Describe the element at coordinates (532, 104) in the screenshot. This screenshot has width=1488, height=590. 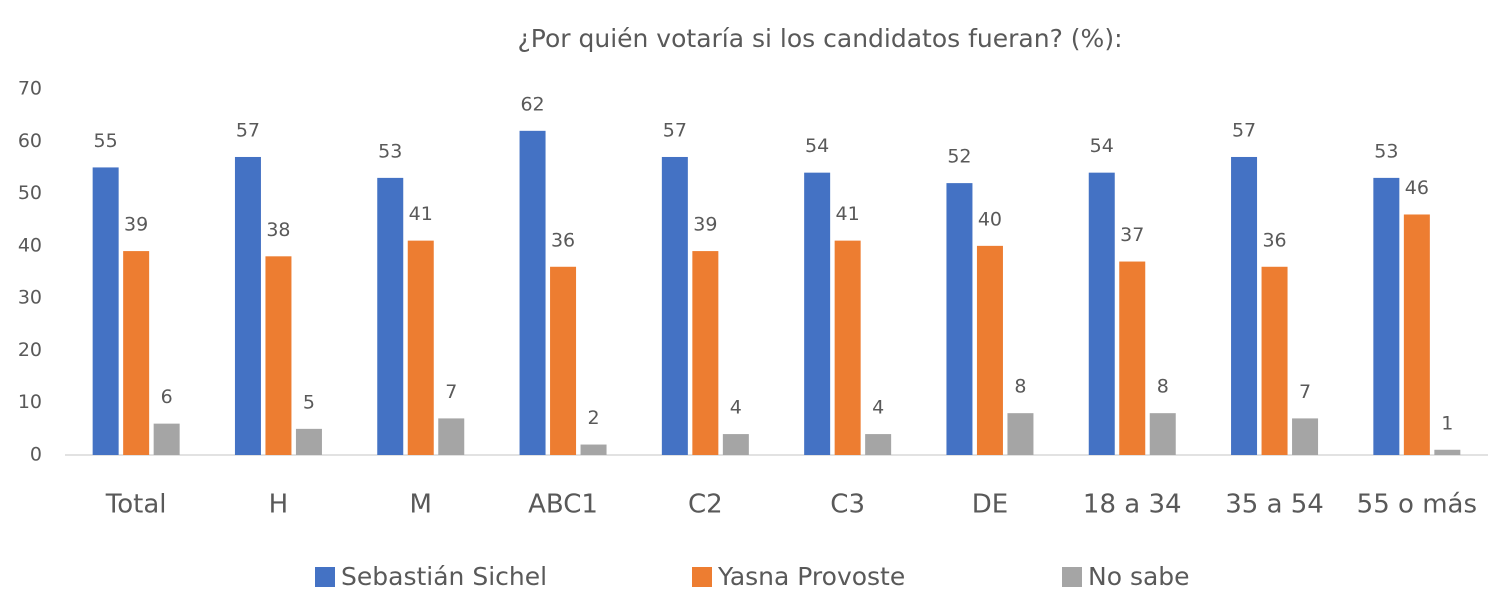
I see `data-label: 62` at that location.